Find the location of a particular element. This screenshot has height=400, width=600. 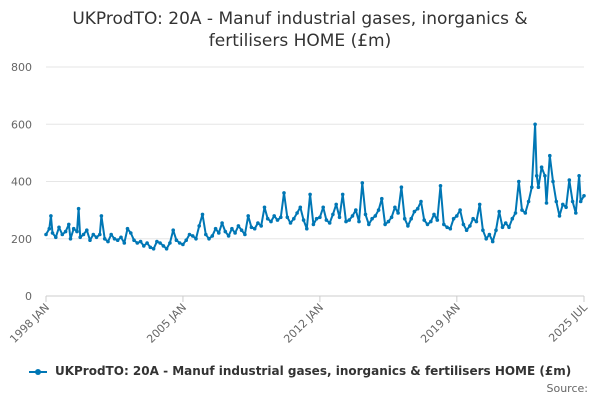

x-tick-label: 2012 JAN is located at coordinates (303, 323).